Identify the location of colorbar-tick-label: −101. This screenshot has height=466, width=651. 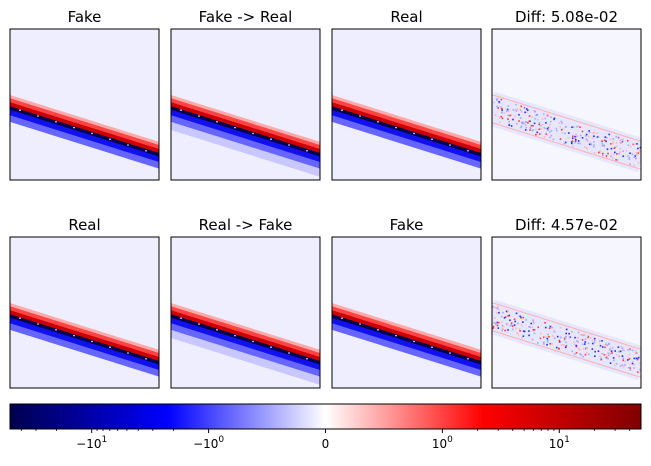
(91, 443).